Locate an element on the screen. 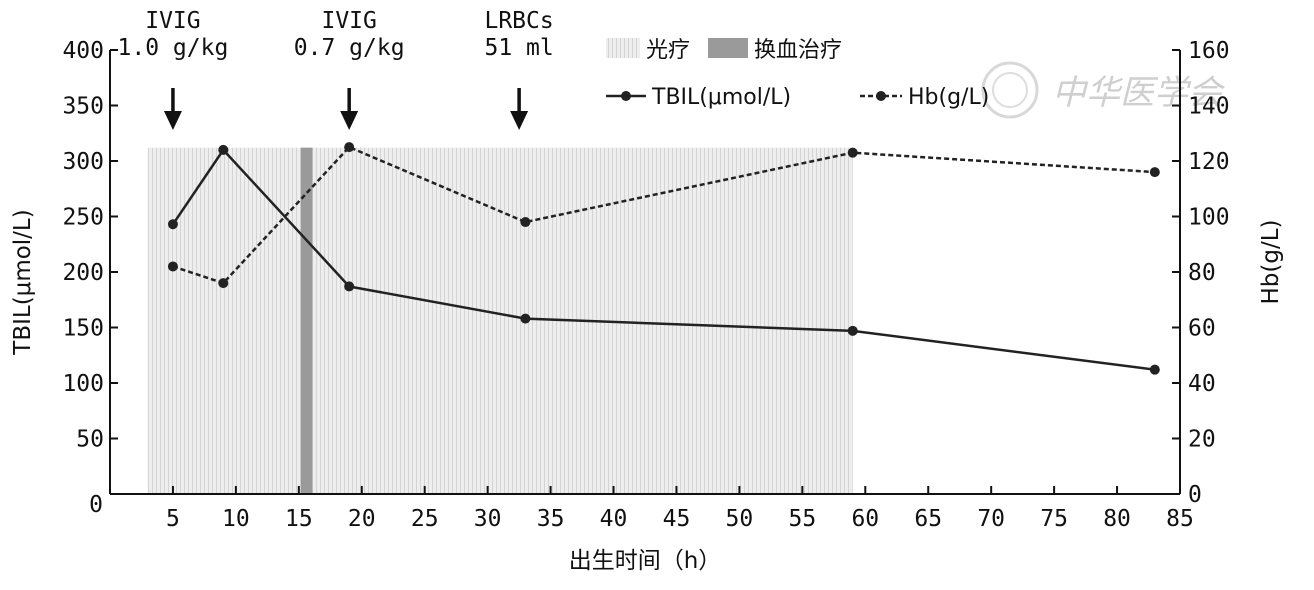  annotation-label: 1.0 g/kg is located at coordinates (173, 48).